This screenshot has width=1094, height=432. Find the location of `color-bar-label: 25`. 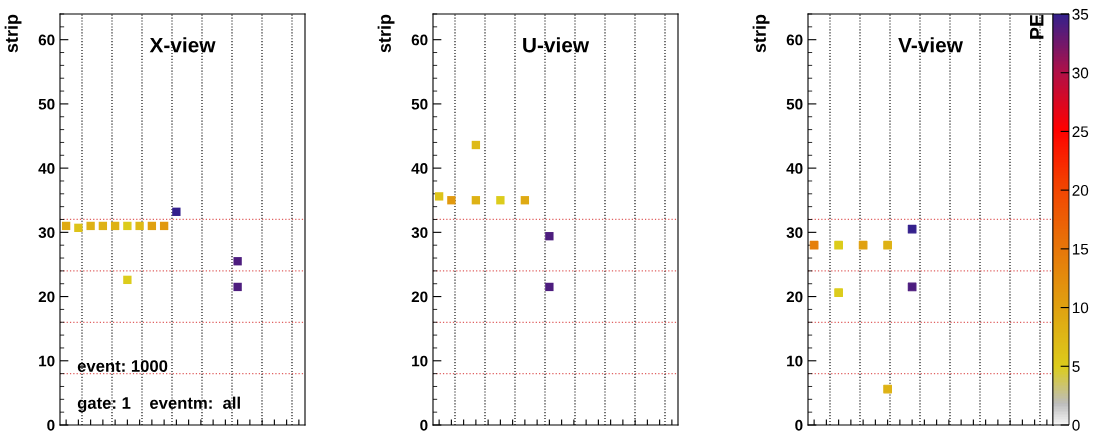

color-bar-label: 25 is located at coordinates (1080, 132).